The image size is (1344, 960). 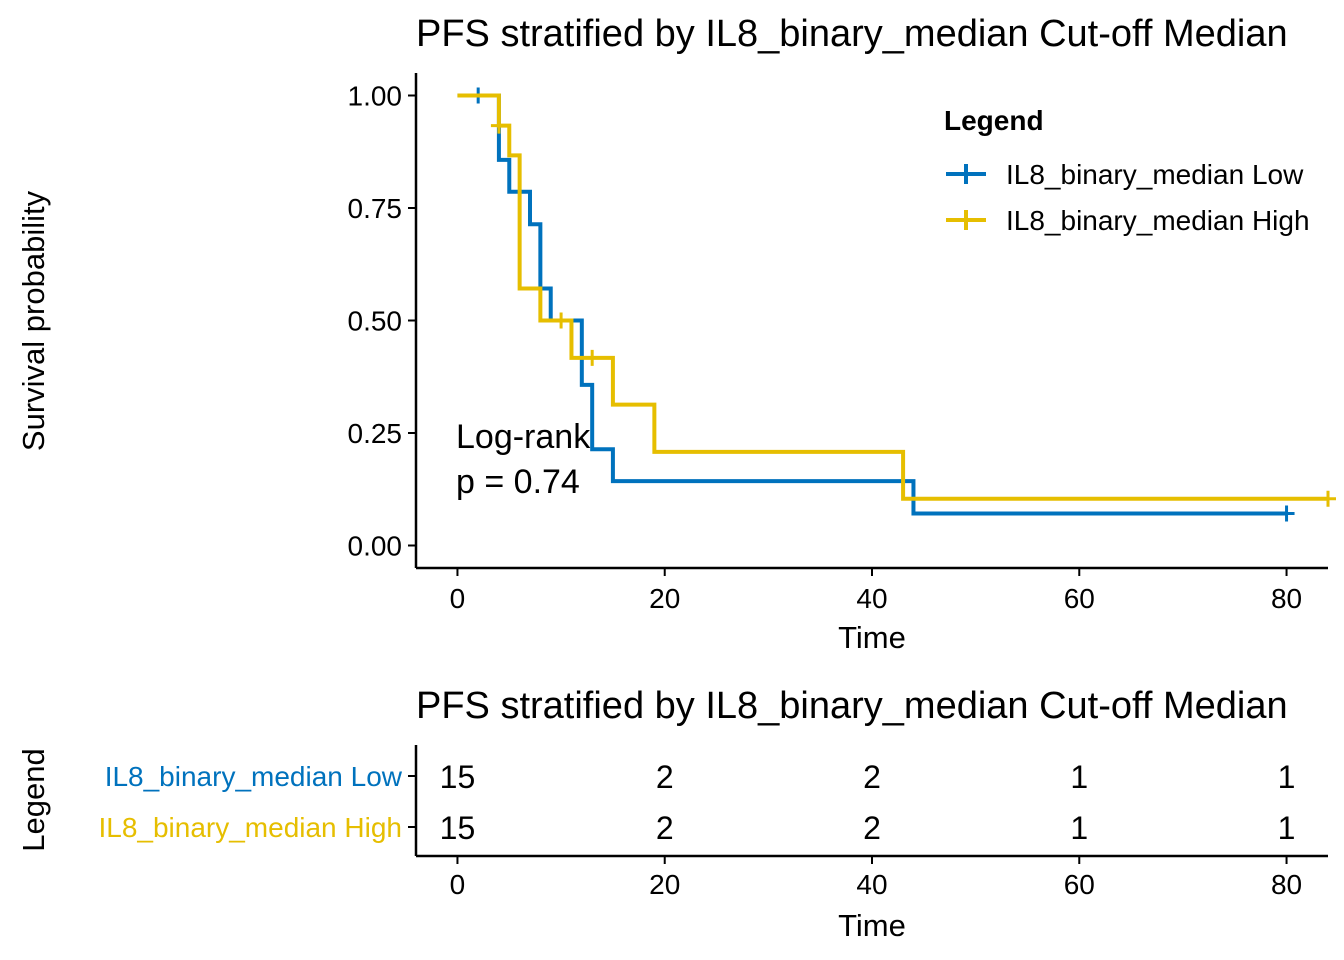 I want to click on km-y-tick-label: 0.00, so click(x=375, y=546).